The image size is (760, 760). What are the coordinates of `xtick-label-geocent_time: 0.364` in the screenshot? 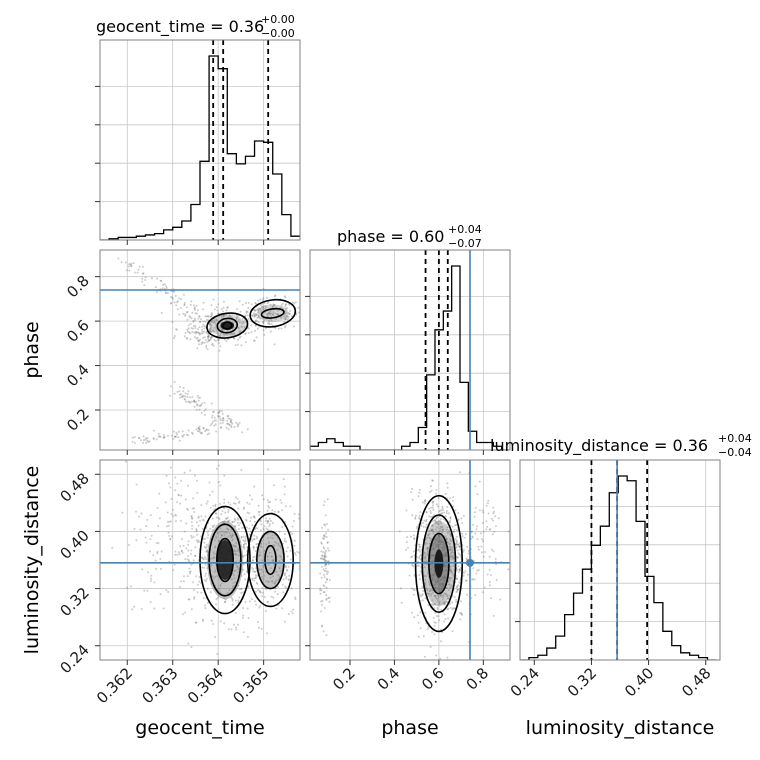 It's located at (205, 685).